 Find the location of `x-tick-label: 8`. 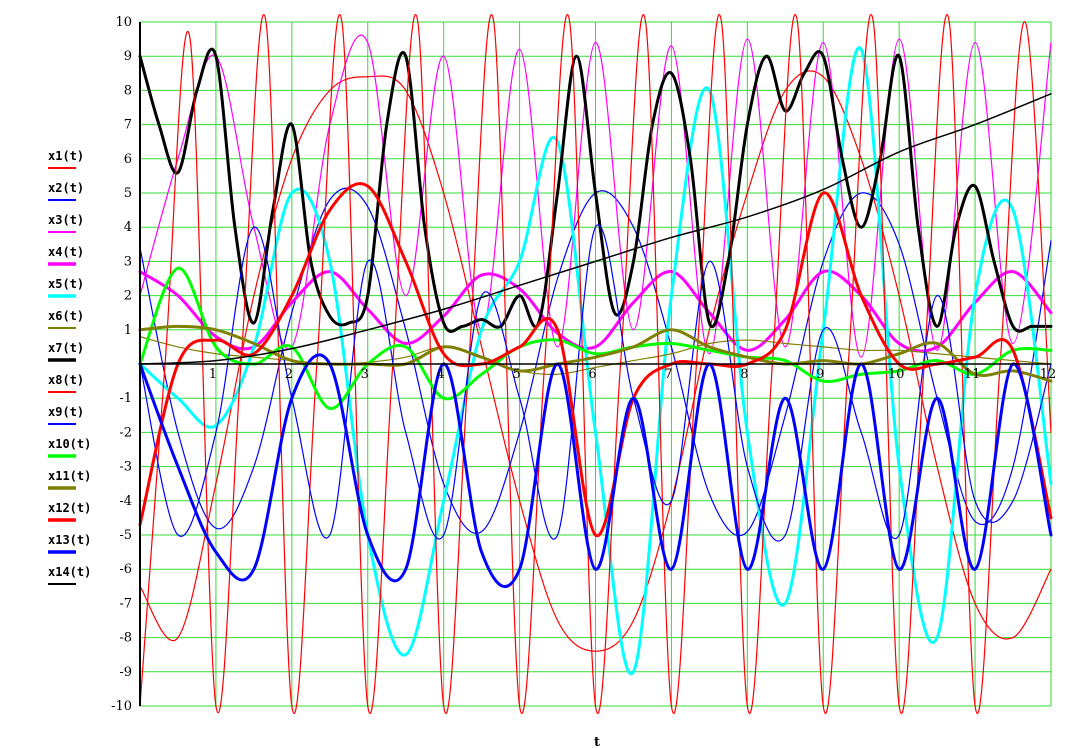

x-tick-label: 8 is located at coordinates (744, 374).